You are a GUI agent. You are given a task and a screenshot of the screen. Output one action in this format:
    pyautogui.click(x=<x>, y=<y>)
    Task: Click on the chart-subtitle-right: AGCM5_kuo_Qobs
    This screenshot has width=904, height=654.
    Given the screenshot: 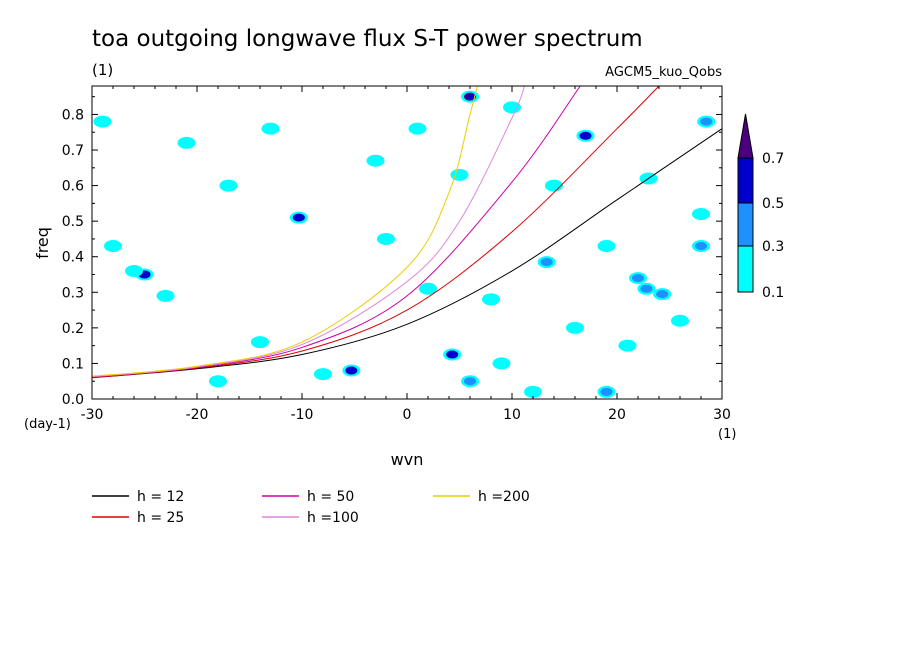 What is the action you would take?
    pyautogui.click(x=663, y=72)
    